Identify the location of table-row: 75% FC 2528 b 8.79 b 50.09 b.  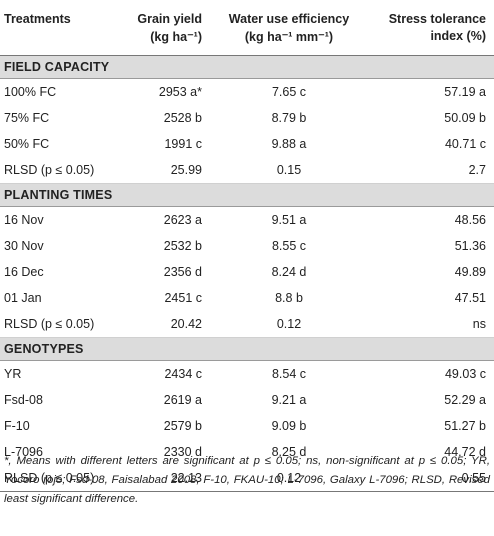
(247, 118).